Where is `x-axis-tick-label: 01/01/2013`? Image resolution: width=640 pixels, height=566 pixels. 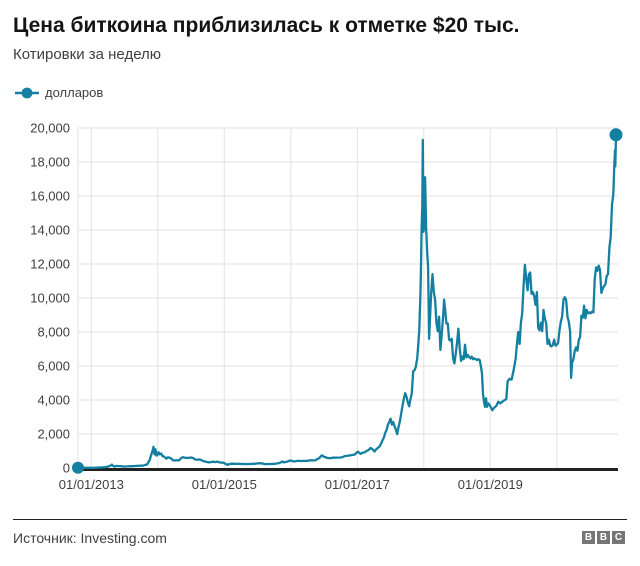
x-axis-tick-label: 01/01/2013 is located at coordinates (91, 484).